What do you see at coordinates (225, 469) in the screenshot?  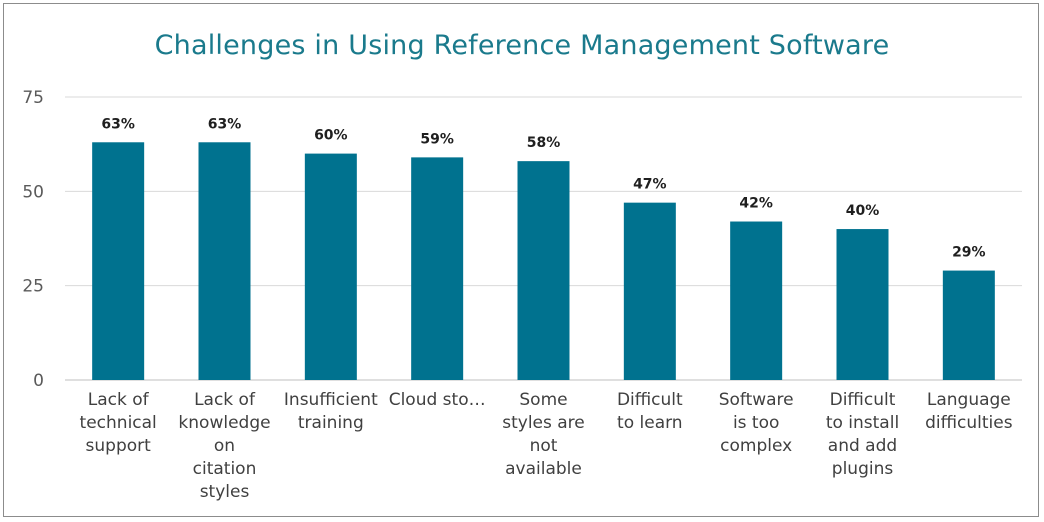 I see `x-tick-label: citation` at bounding box center [225, 469].